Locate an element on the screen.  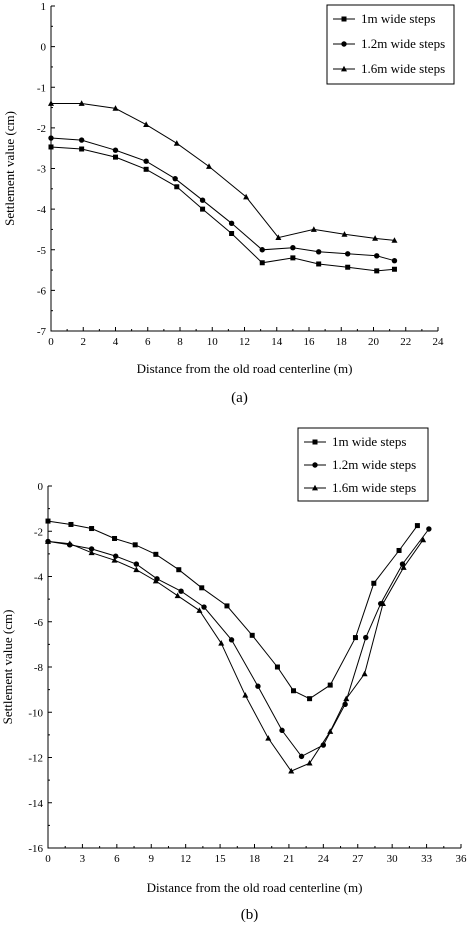
series-square is located at coordinates (222, 209).